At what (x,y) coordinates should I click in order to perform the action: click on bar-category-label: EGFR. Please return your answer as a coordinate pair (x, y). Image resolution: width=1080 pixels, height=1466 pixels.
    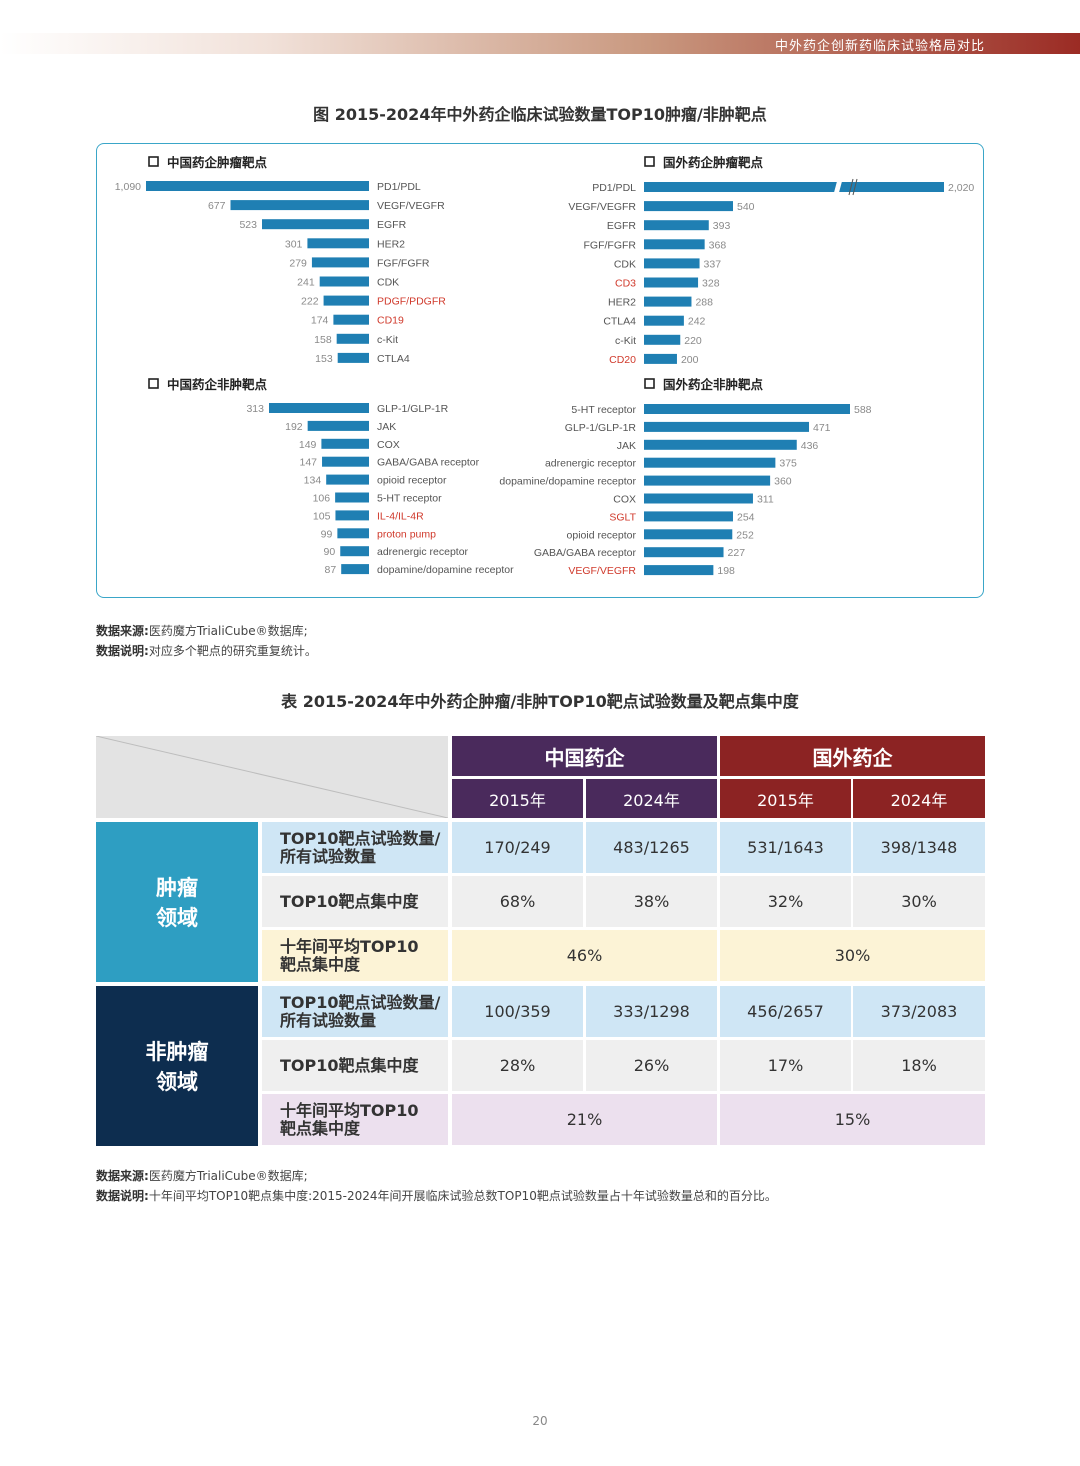
    Looking at the image, I should click on (392, 225).